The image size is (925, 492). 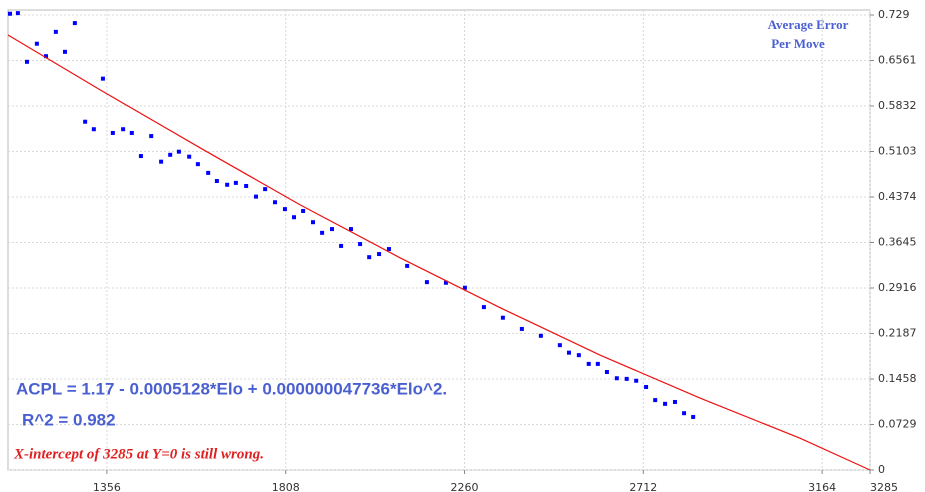 I want to click on y-tick-label: 0.729, so click(x=894, y=14).